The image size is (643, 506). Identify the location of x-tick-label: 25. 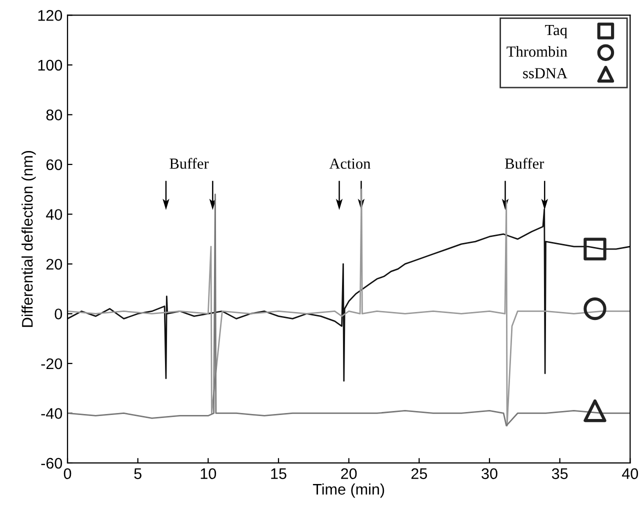
(419, 474).